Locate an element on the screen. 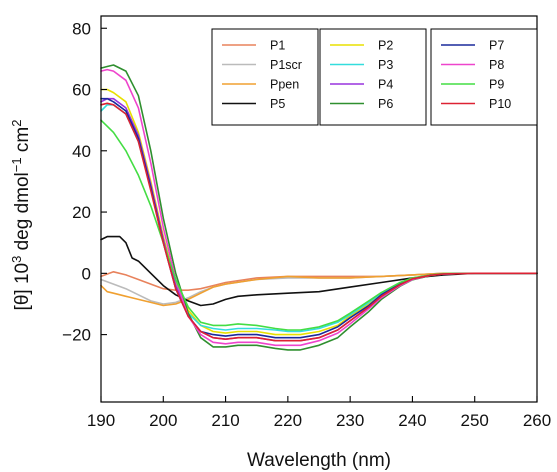 The image size is (557, 472). y-axis: −20 0 20 40 60 80 is located at coordinates (84, 182).